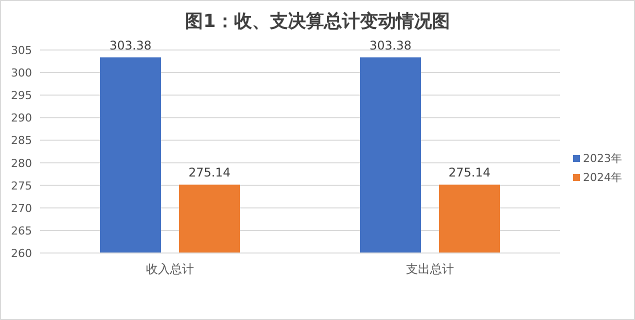  I want to click on y-tick-label: 260, so click(21, 253).